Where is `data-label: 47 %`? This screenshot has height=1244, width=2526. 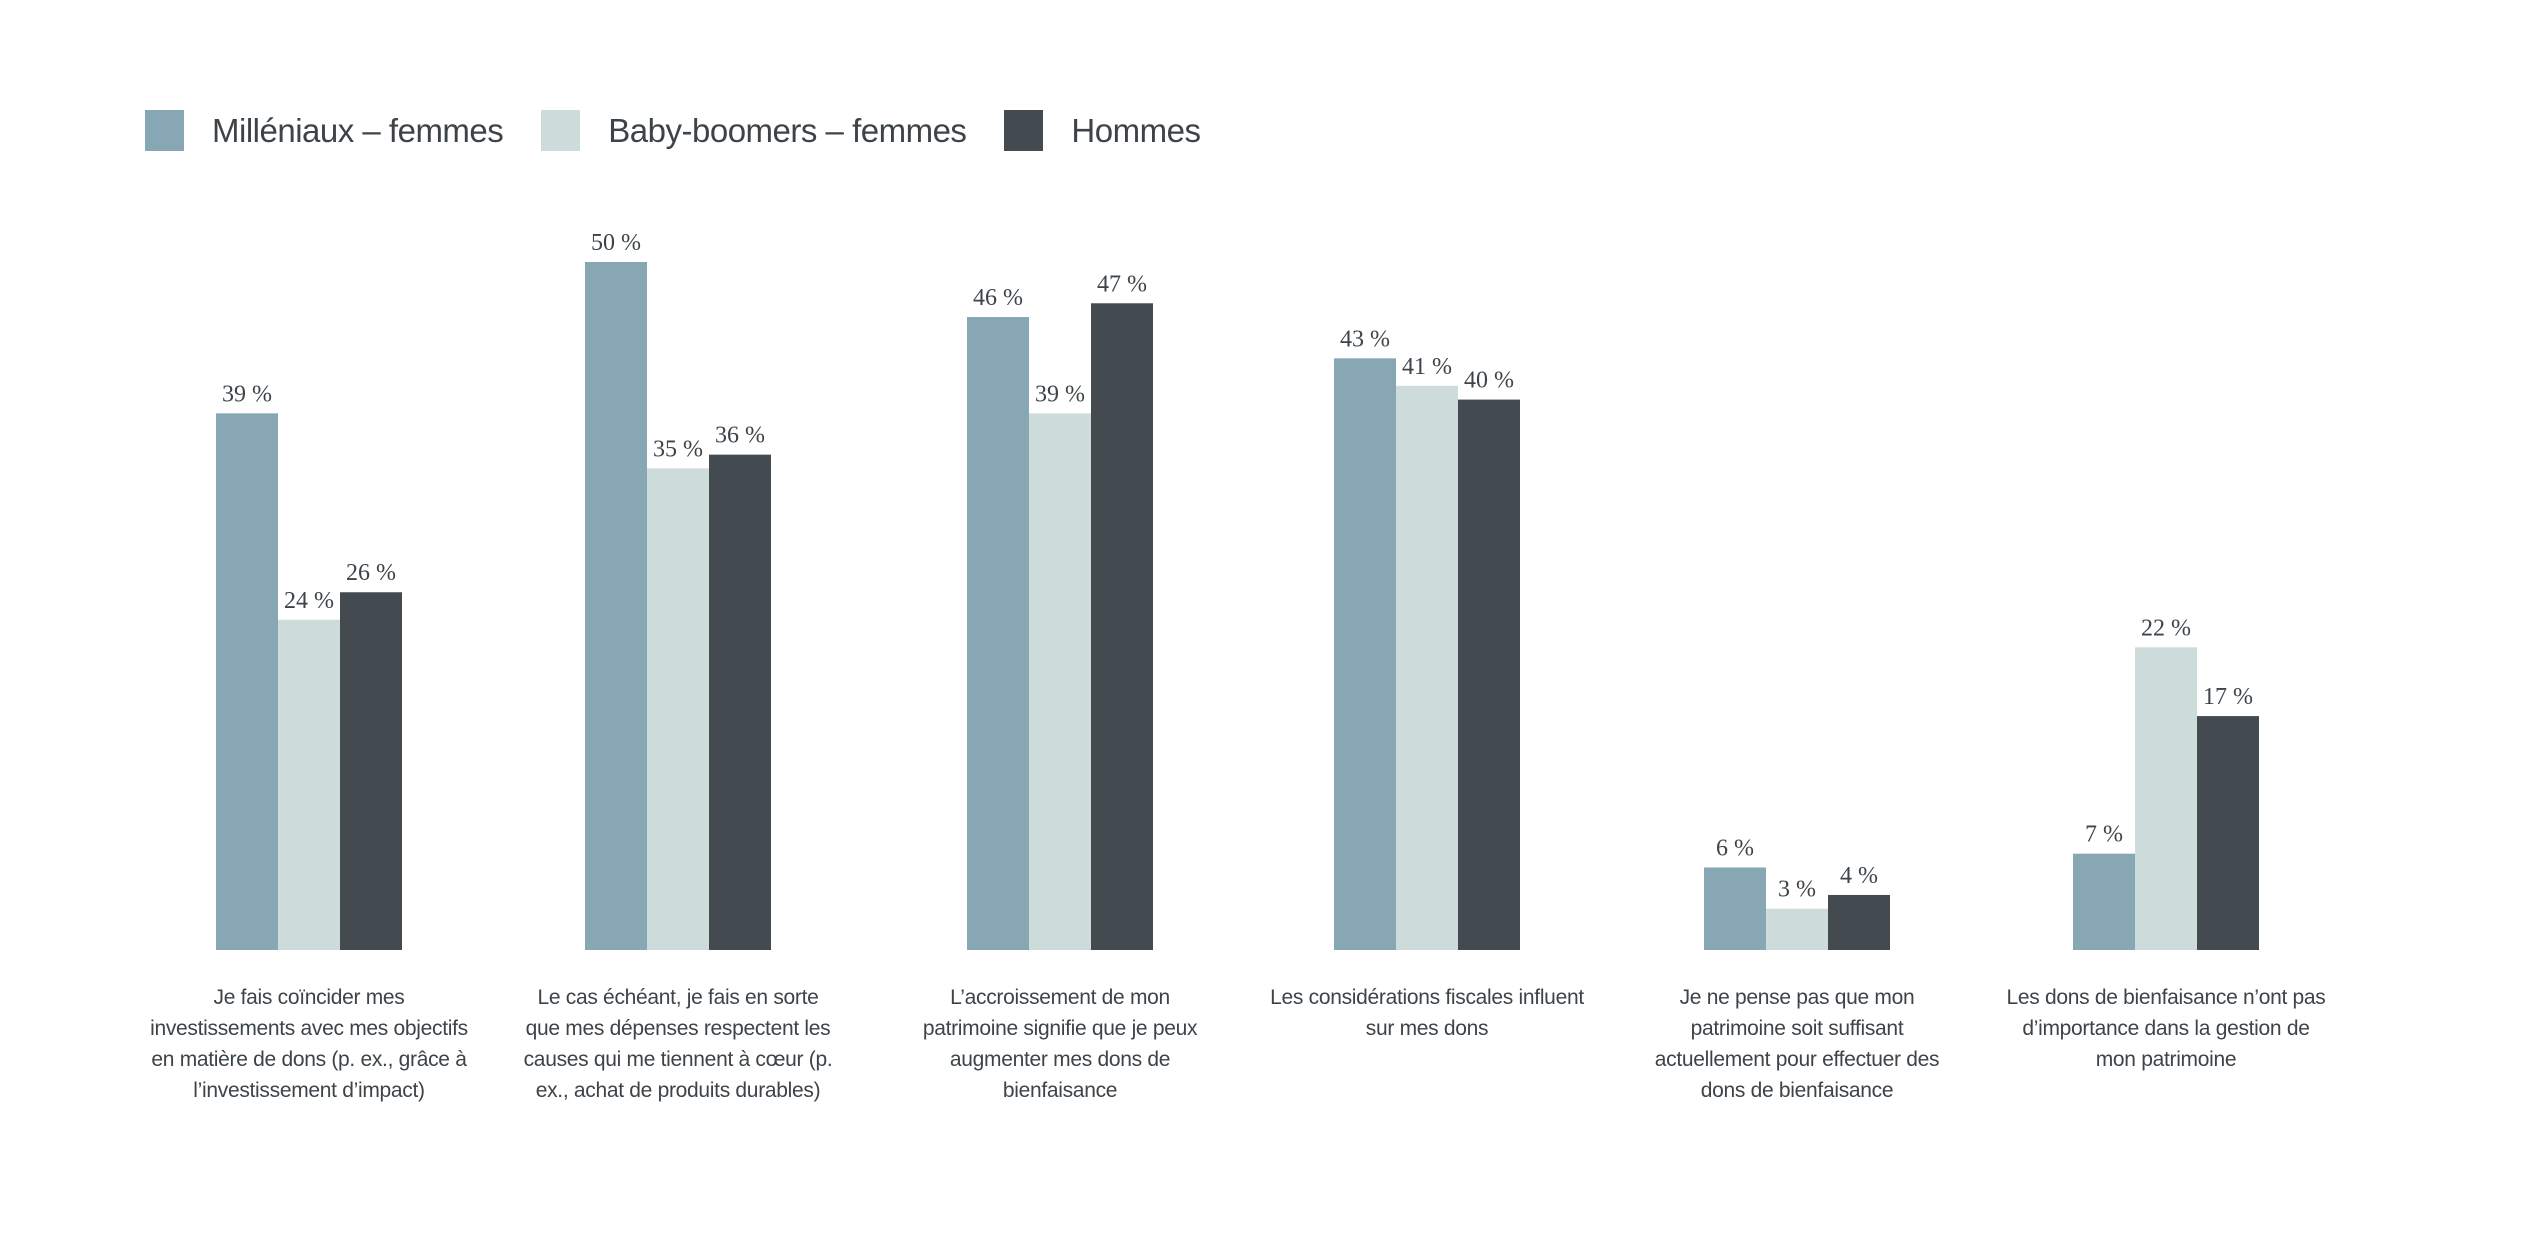
data-label: 47 % is located at coordinates (1122, 284).